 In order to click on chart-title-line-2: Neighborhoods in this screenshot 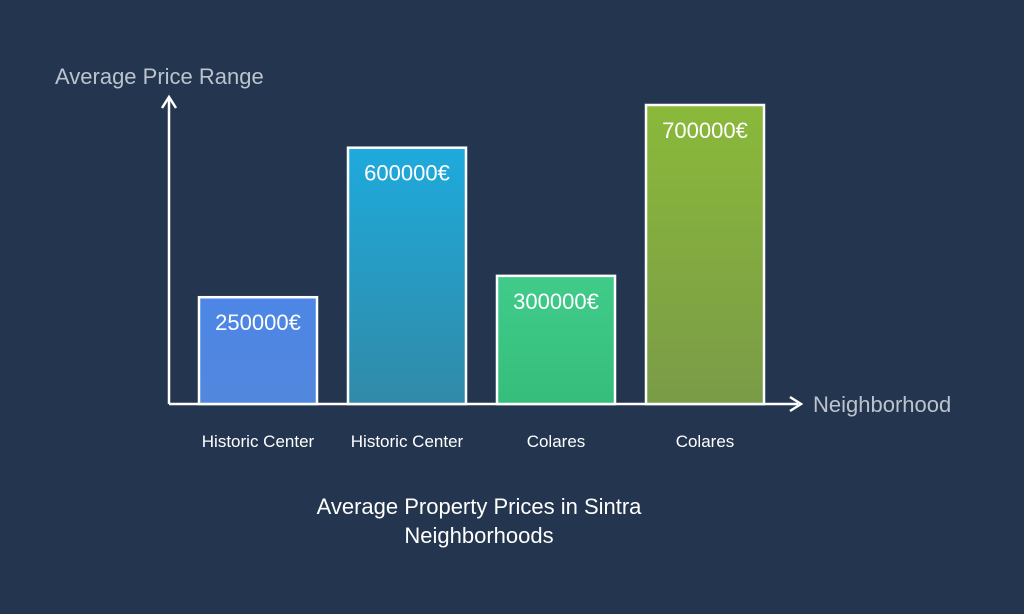, I will do `click(479, 535)`.